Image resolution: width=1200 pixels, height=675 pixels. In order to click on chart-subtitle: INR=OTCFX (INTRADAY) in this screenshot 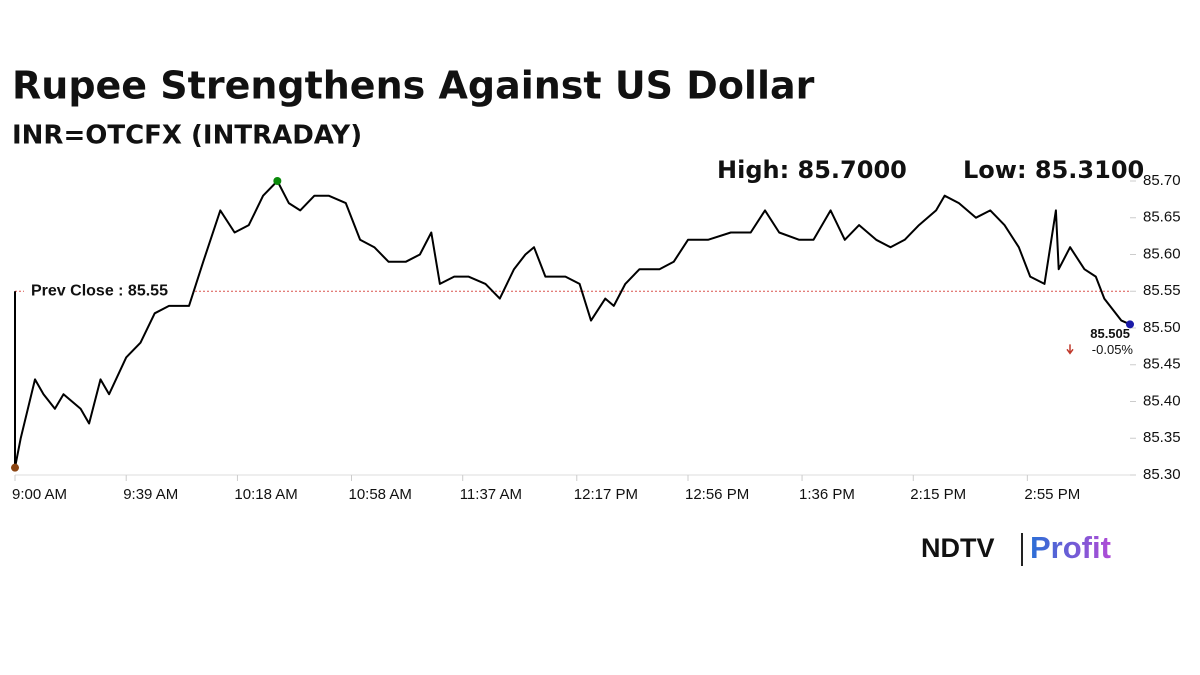, I will do `click(187, 136)`.